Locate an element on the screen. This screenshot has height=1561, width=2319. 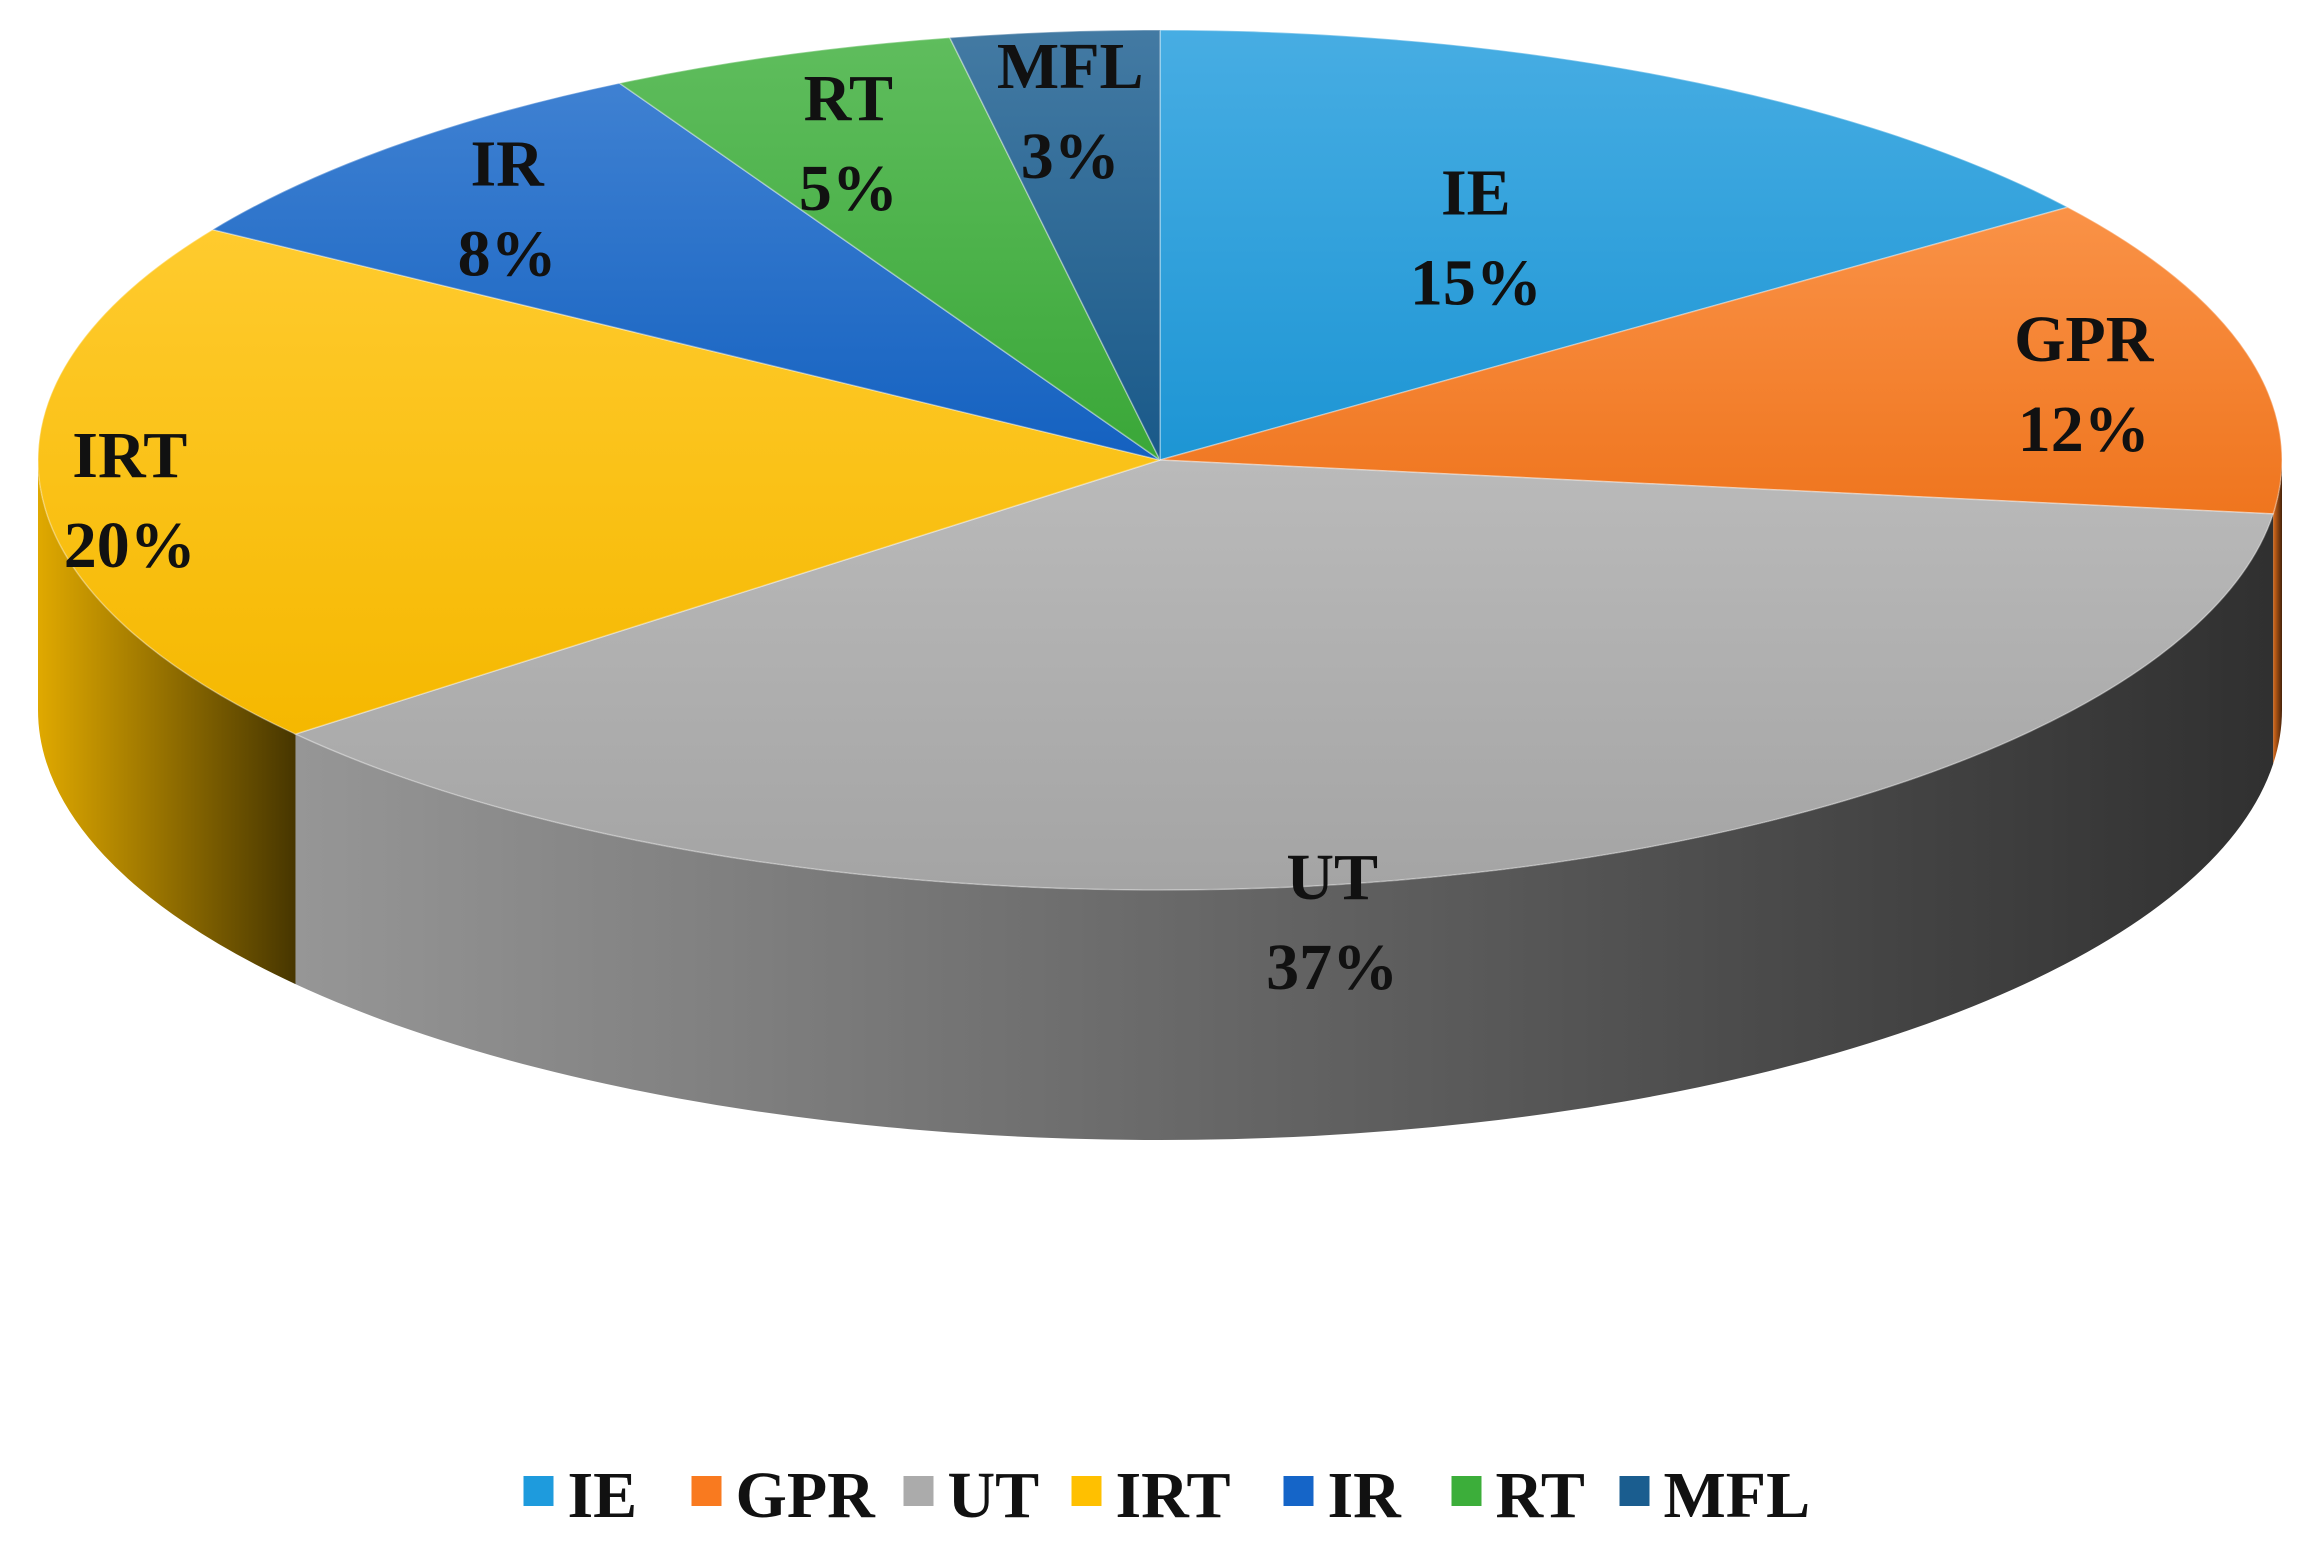
legend-item-rt: RT is located at coordinates (1518, 1495).